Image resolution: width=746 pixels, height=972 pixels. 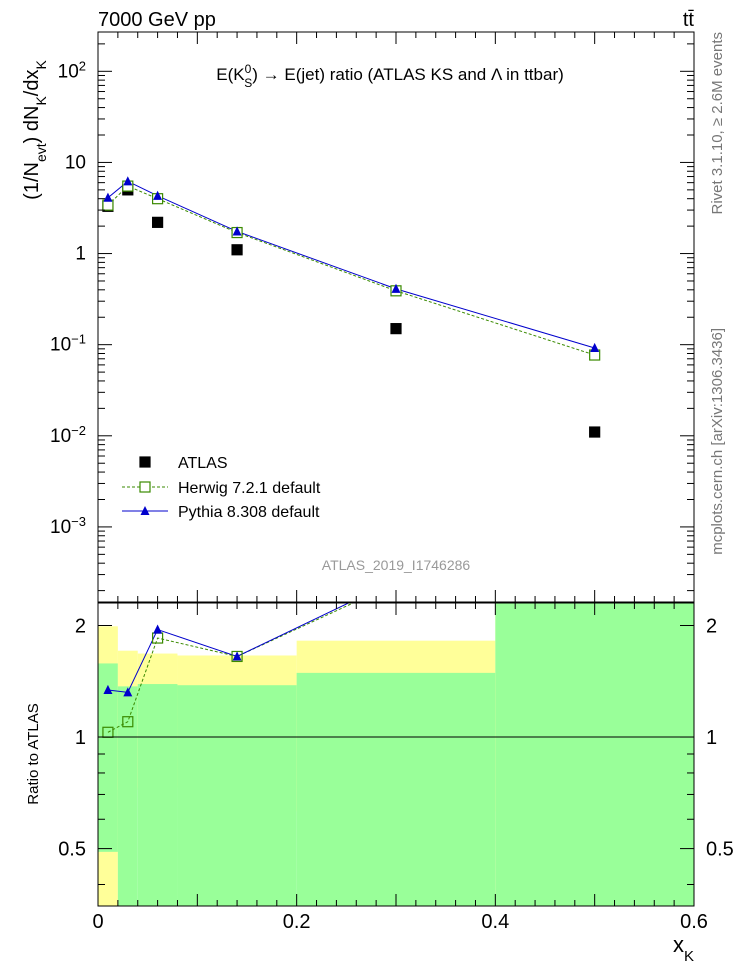 I want to click on ratio-y-tick-label-right: 0.5, so click(x=720, y=850).